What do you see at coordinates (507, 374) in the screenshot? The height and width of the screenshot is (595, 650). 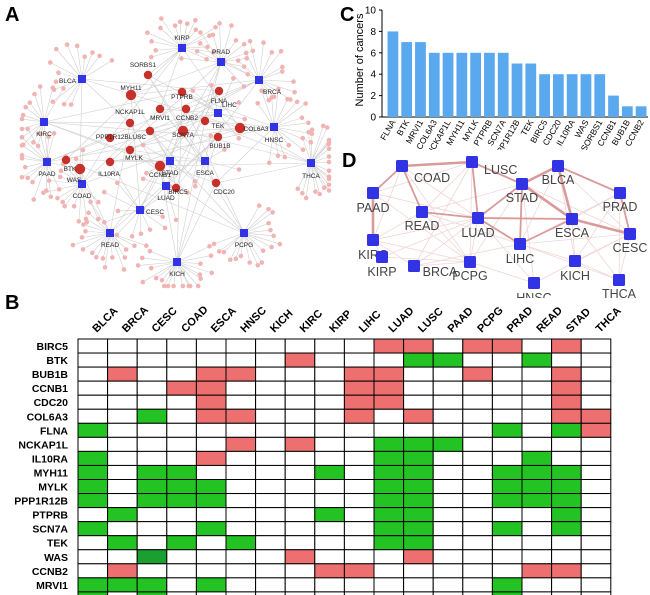 I see `cell-bub1b-prad` at bounding box center [507, 374].